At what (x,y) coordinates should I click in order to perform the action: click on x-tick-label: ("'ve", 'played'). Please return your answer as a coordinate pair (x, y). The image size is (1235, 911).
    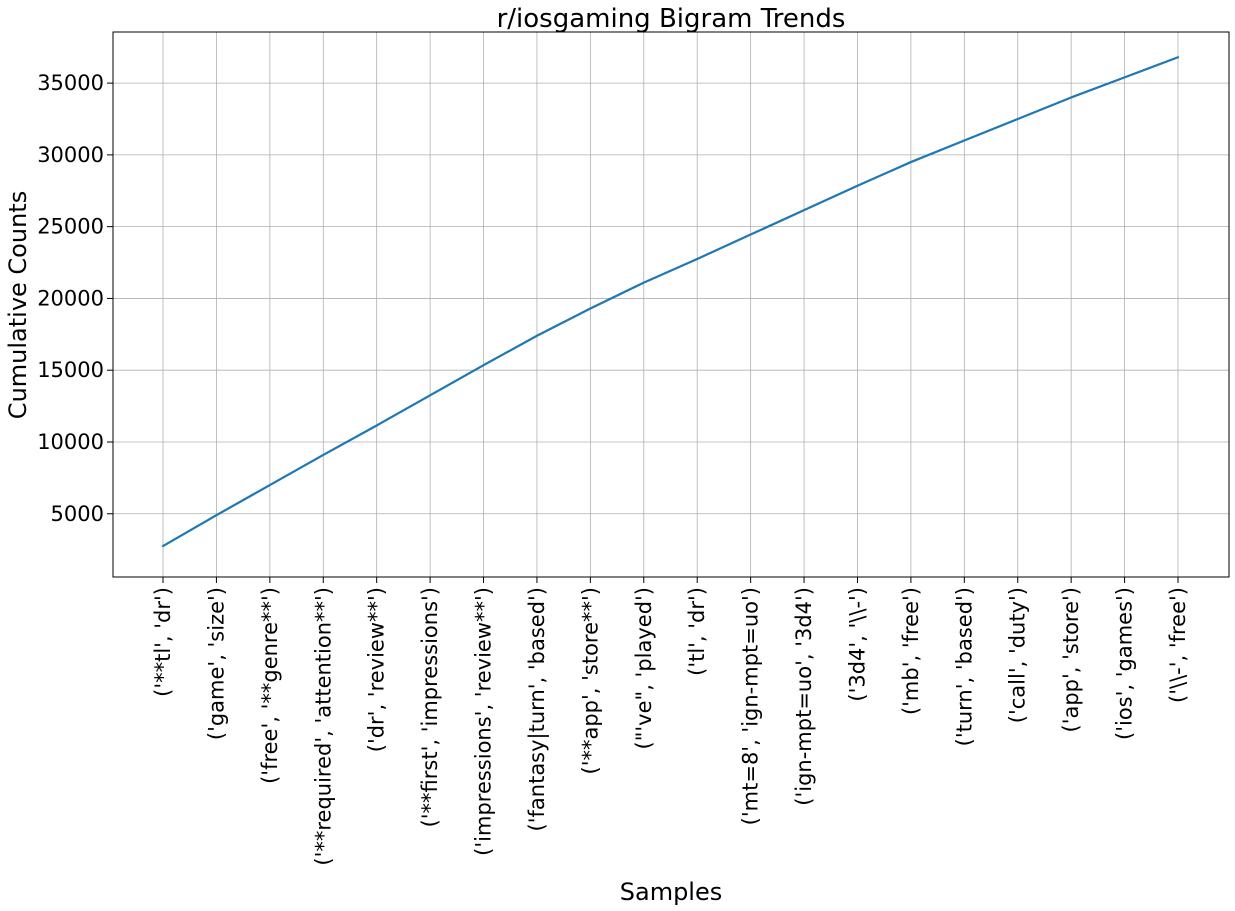
    Looking at the image, I should click on (644, 668).